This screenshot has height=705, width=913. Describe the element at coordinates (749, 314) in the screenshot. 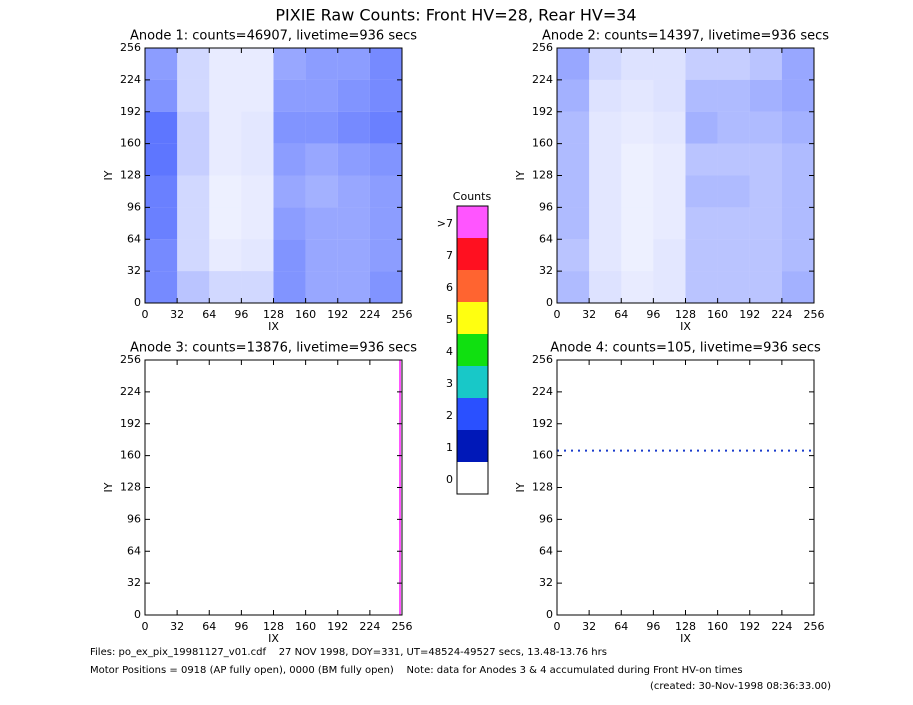

I see `x-tick-label: 192` at that location.